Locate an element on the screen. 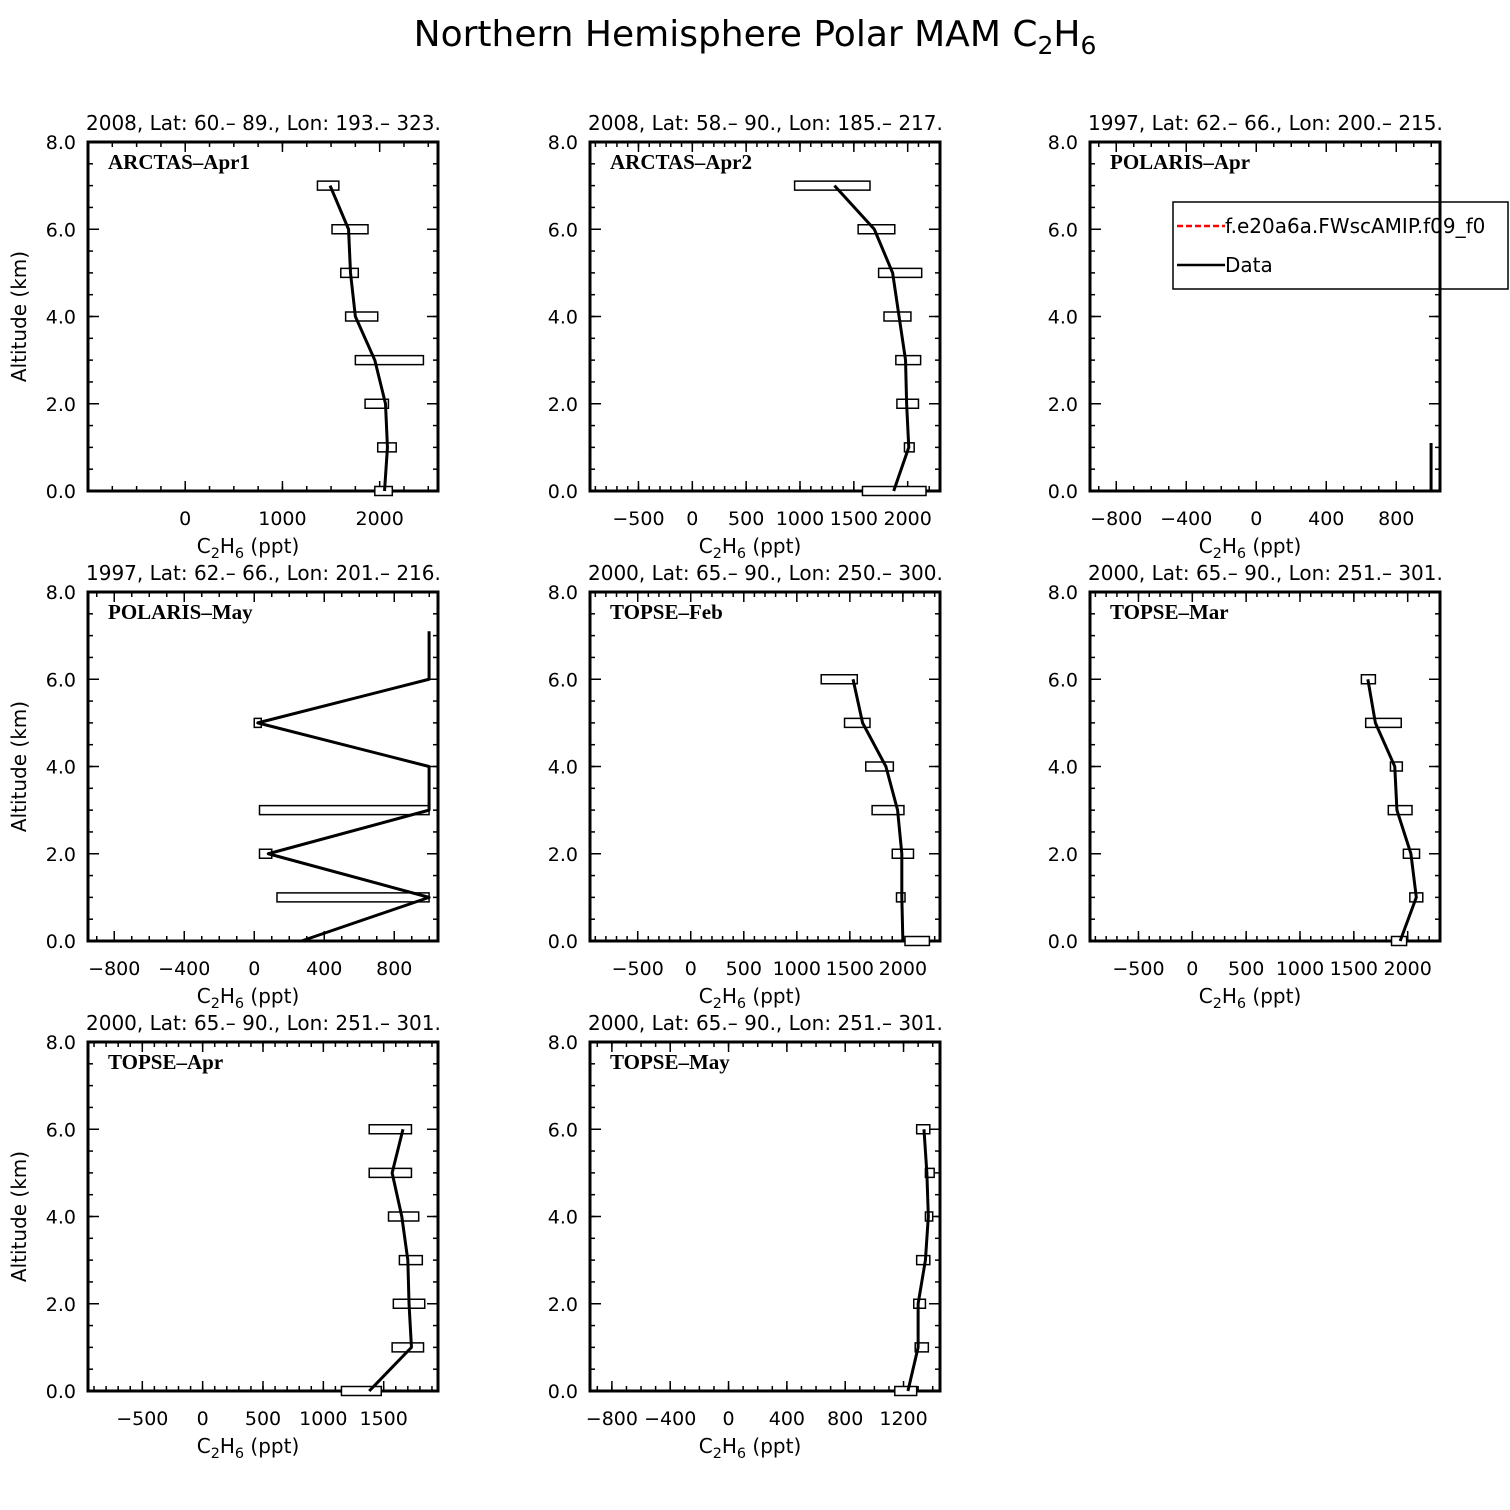  figure-title-area: Northern Hemisphere Polar MAM C2H6 is located at coordinates (755, 35).